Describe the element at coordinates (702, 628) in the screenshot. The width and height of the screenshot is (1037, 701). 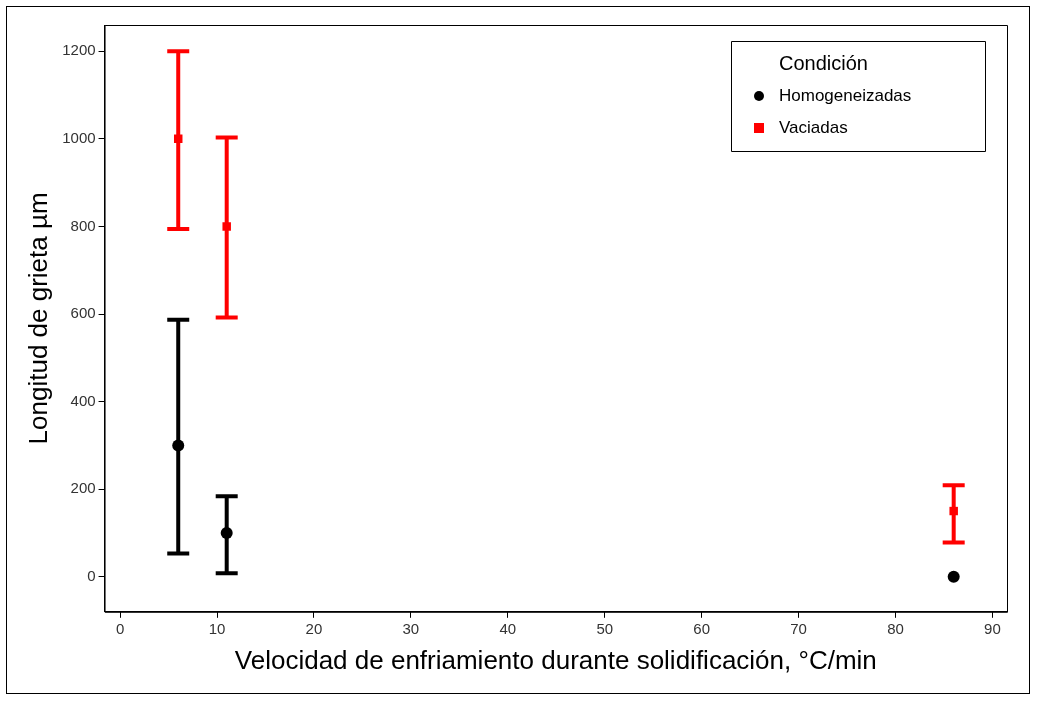
I see `x-tick-label: 60` at that location.